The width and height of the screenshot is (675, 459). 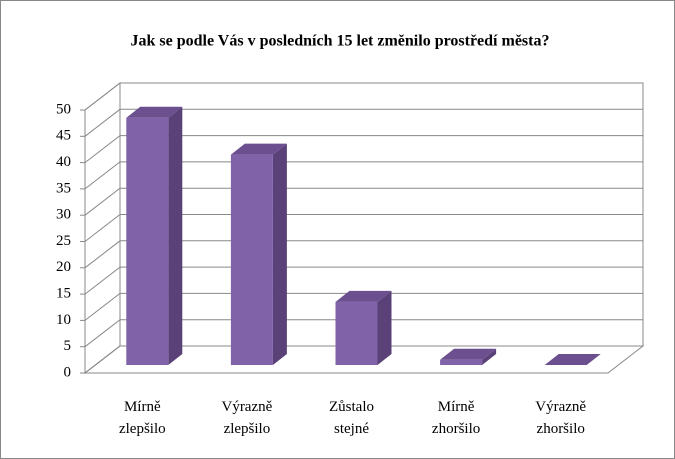 I want to click on y-tick-label: 30, so click(x=63, y=215).